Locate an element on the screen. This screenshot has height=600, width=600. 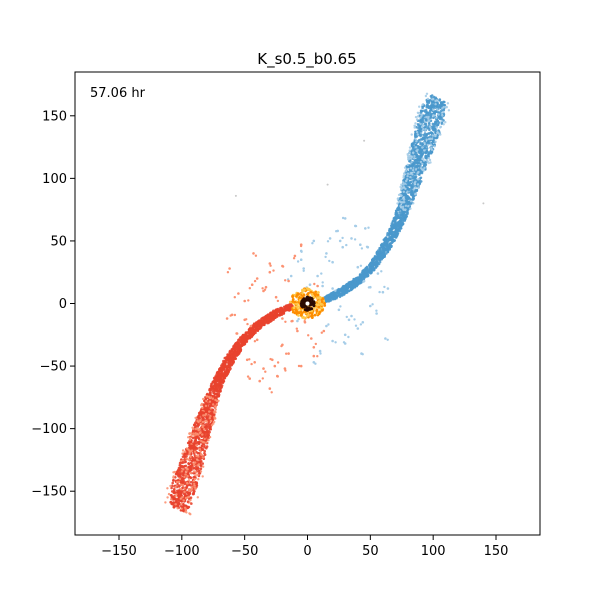
y-tick-label: 0 is located at coordinates (63, 304).